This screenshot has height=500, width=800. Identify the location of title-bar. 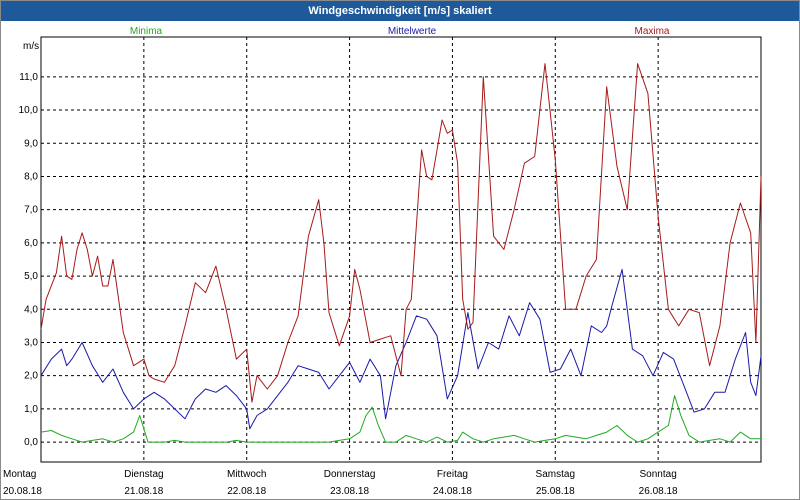
(400, 11).